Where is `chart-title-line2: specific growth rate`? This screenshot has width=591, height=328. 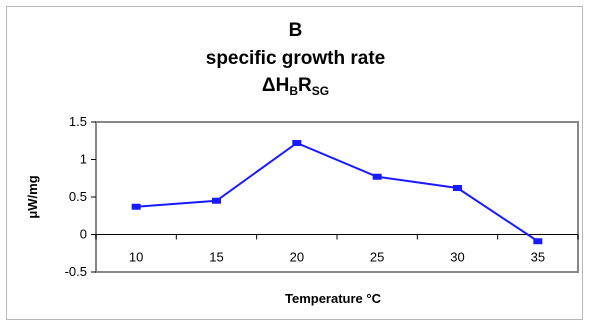
chart-title-line2: specific growth rate is located at coordinates (295, 58).